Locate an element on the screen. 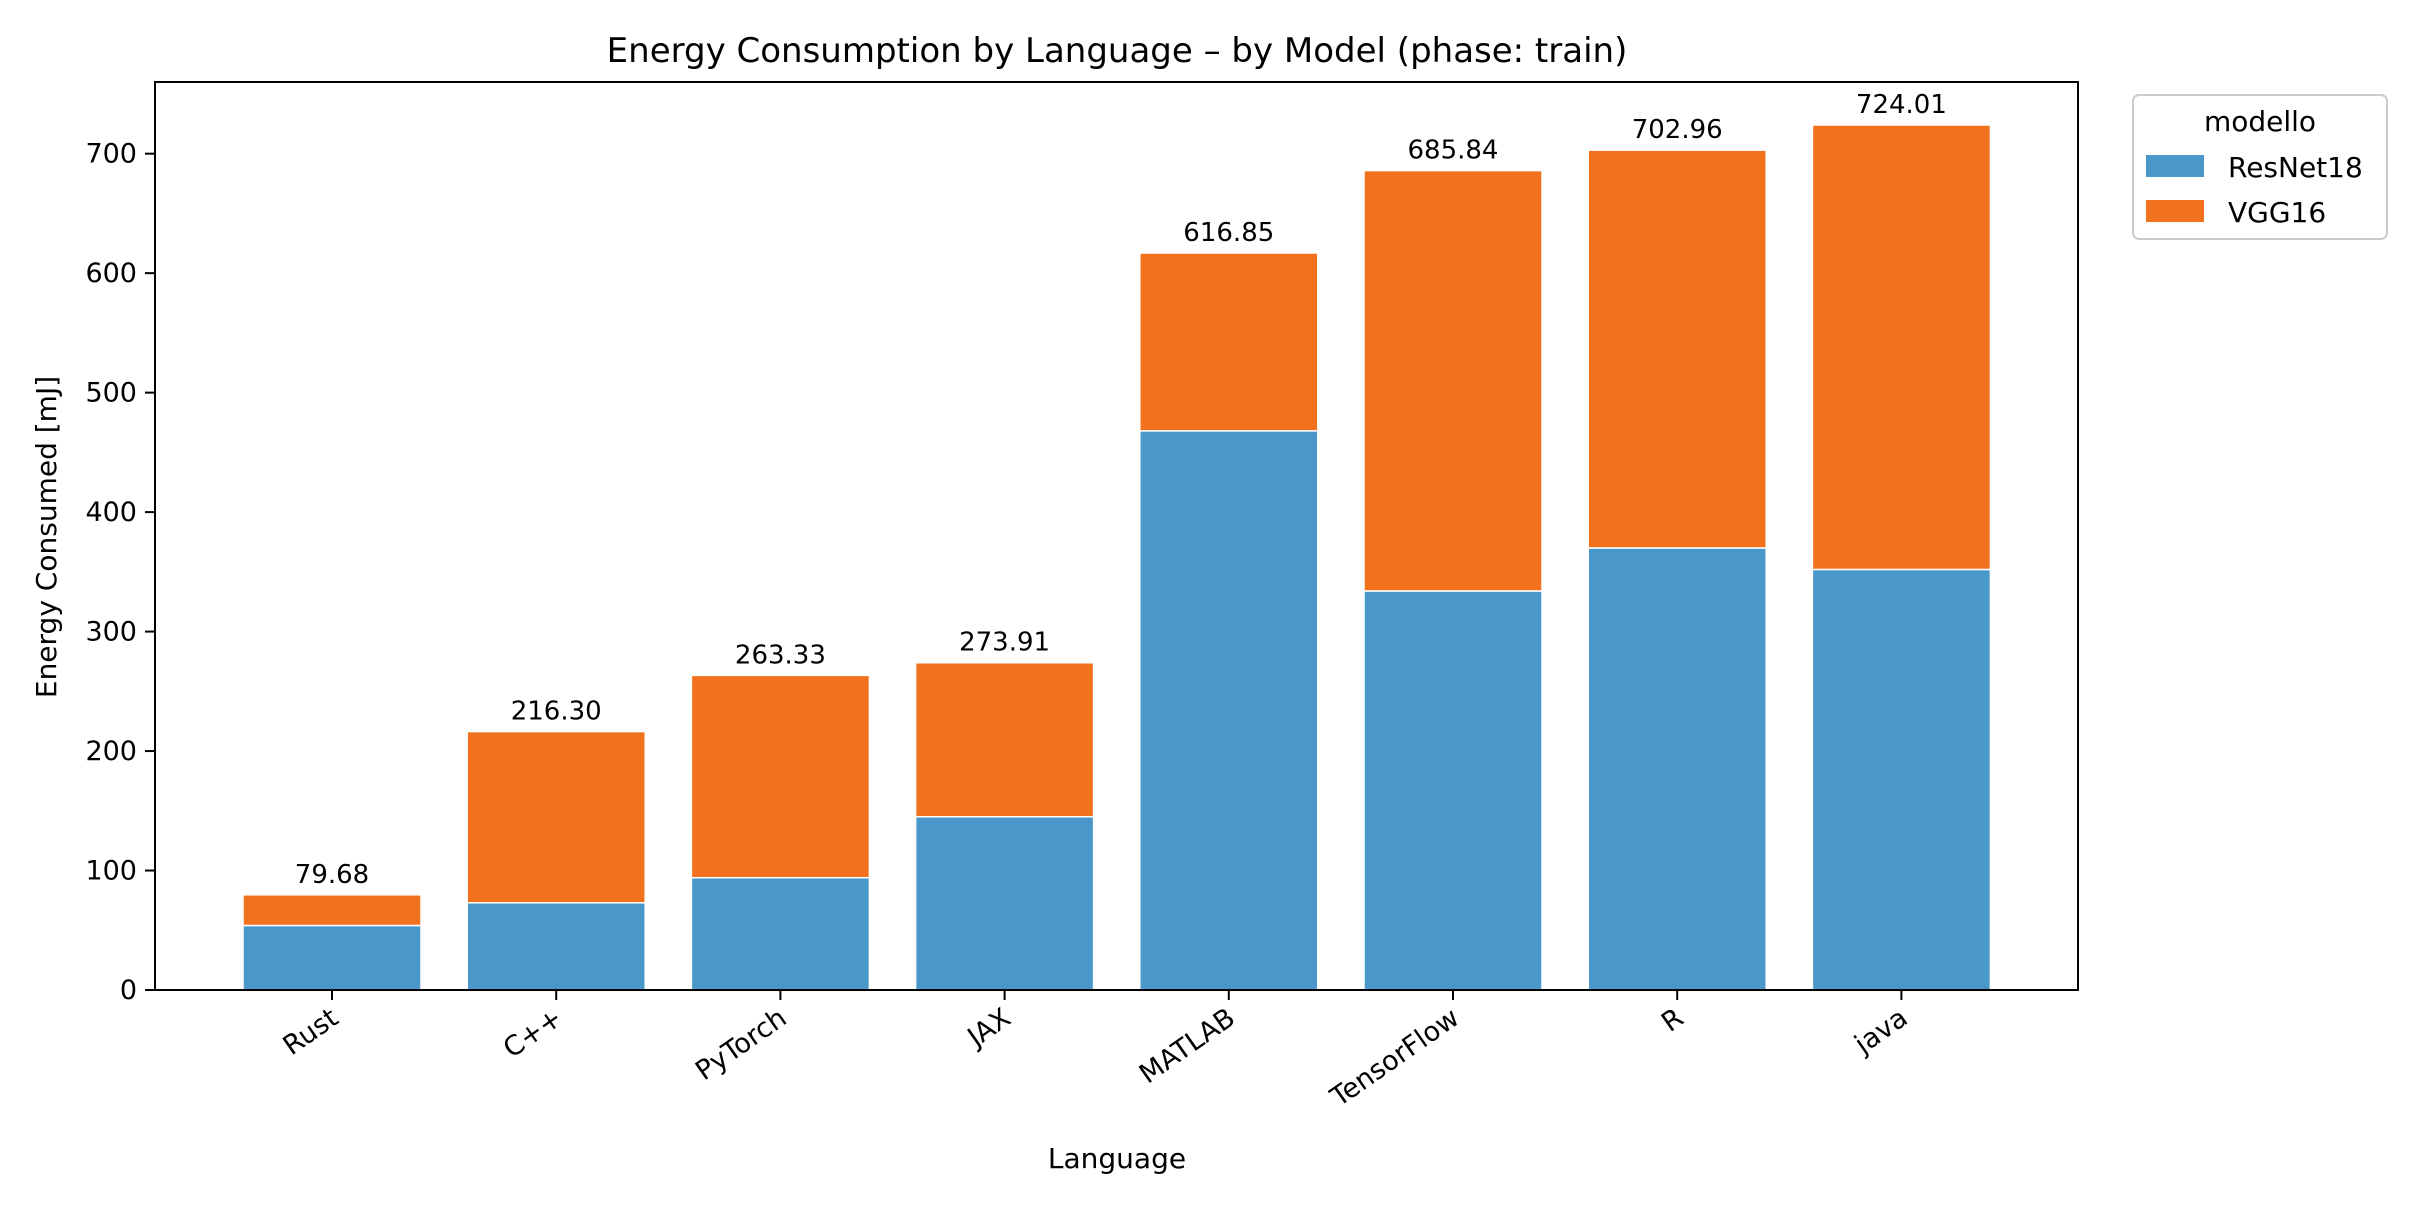  bar-resnet18-java is located at coordinates (1901, 779).